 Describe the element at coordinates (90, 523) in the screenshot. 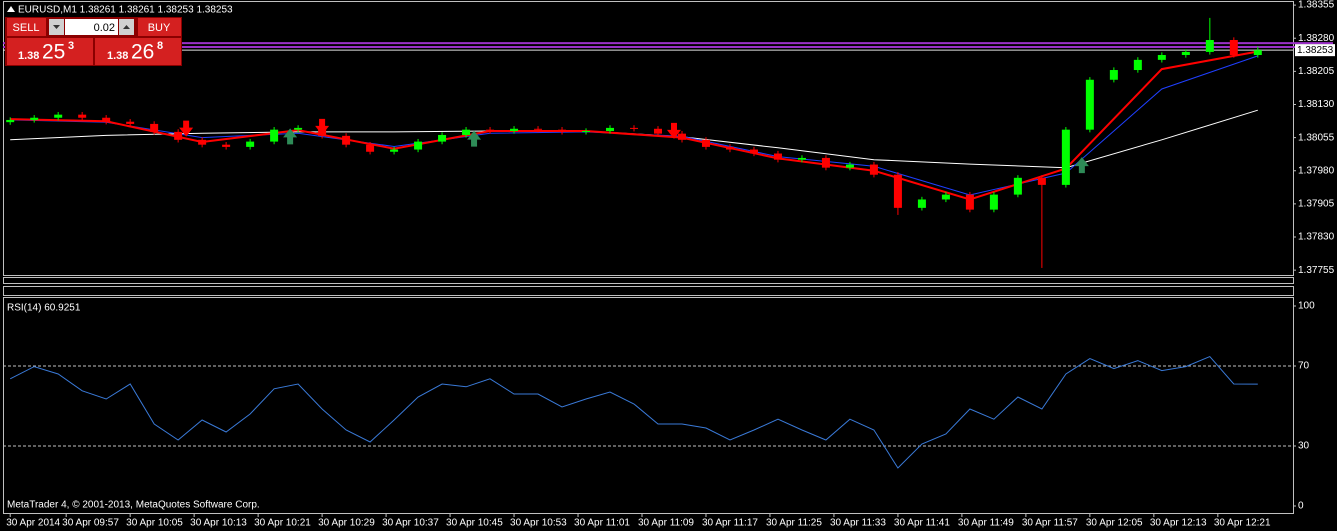

I see `x-tick-label: 30 Apr 09:57` at that location.